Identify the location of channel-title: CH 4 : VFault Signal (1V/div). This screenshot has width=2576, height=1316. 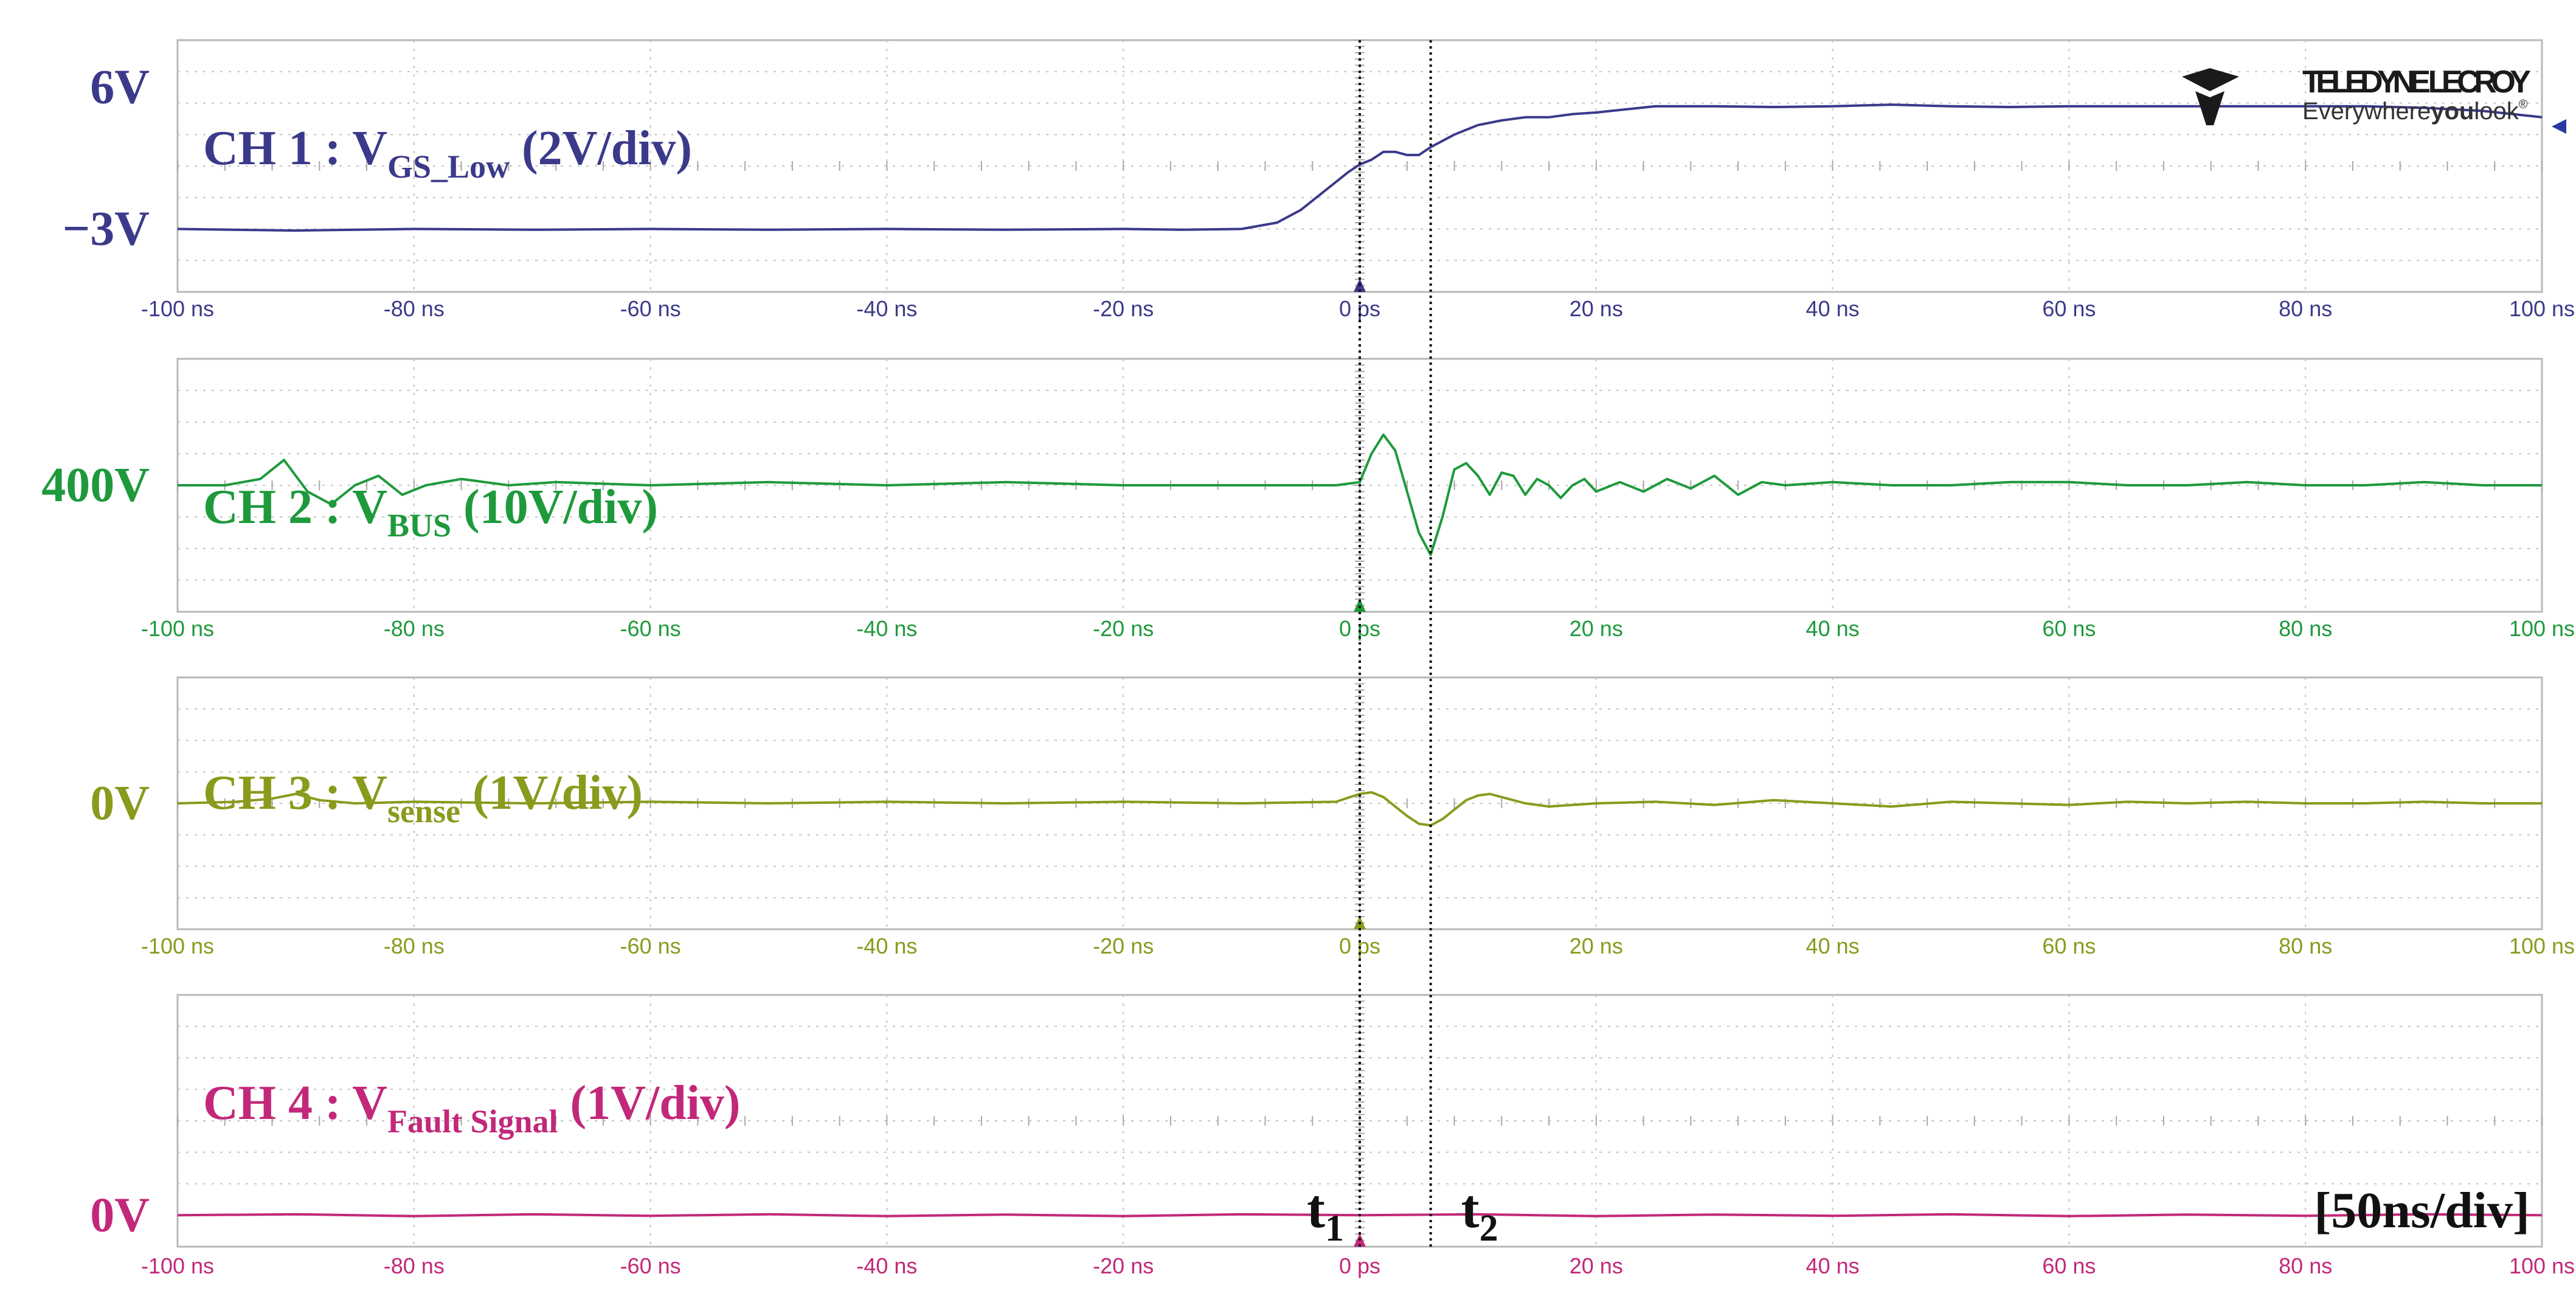
(472, 1108).